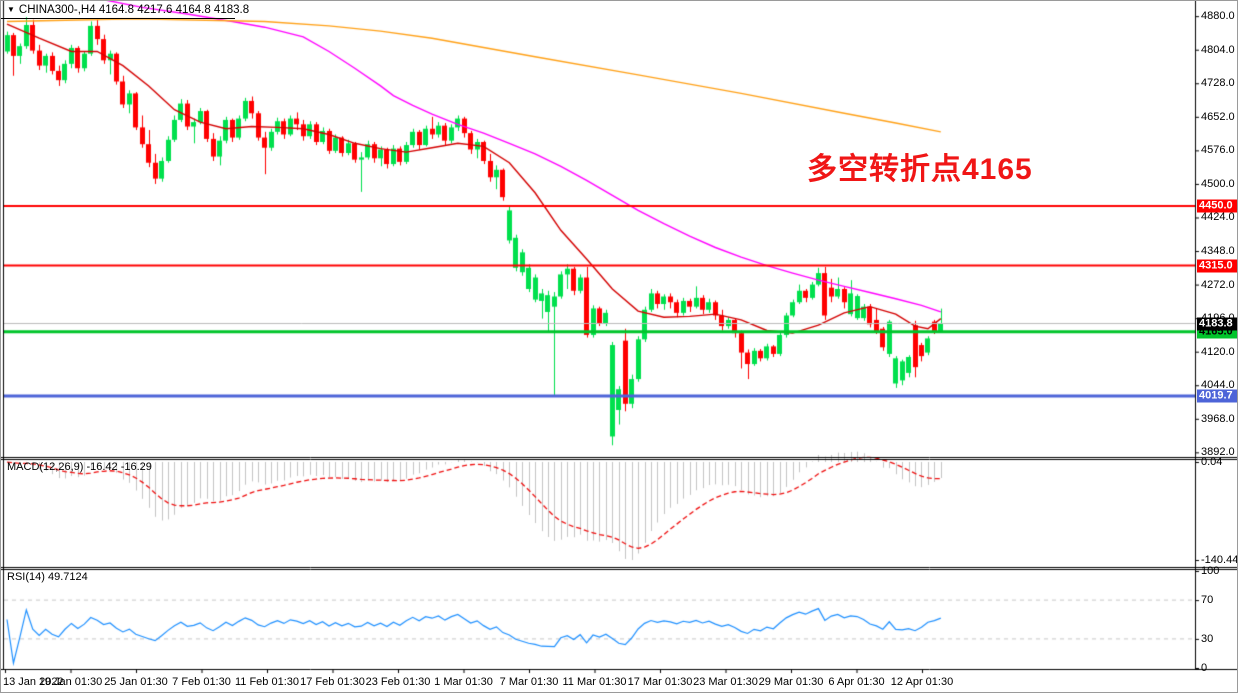 This screenshot has height=693, width=1238. Describe the element at coordinates (594, 682) in the screenshot. I see `time-label-10: 11 Mar 01:30` at that location.